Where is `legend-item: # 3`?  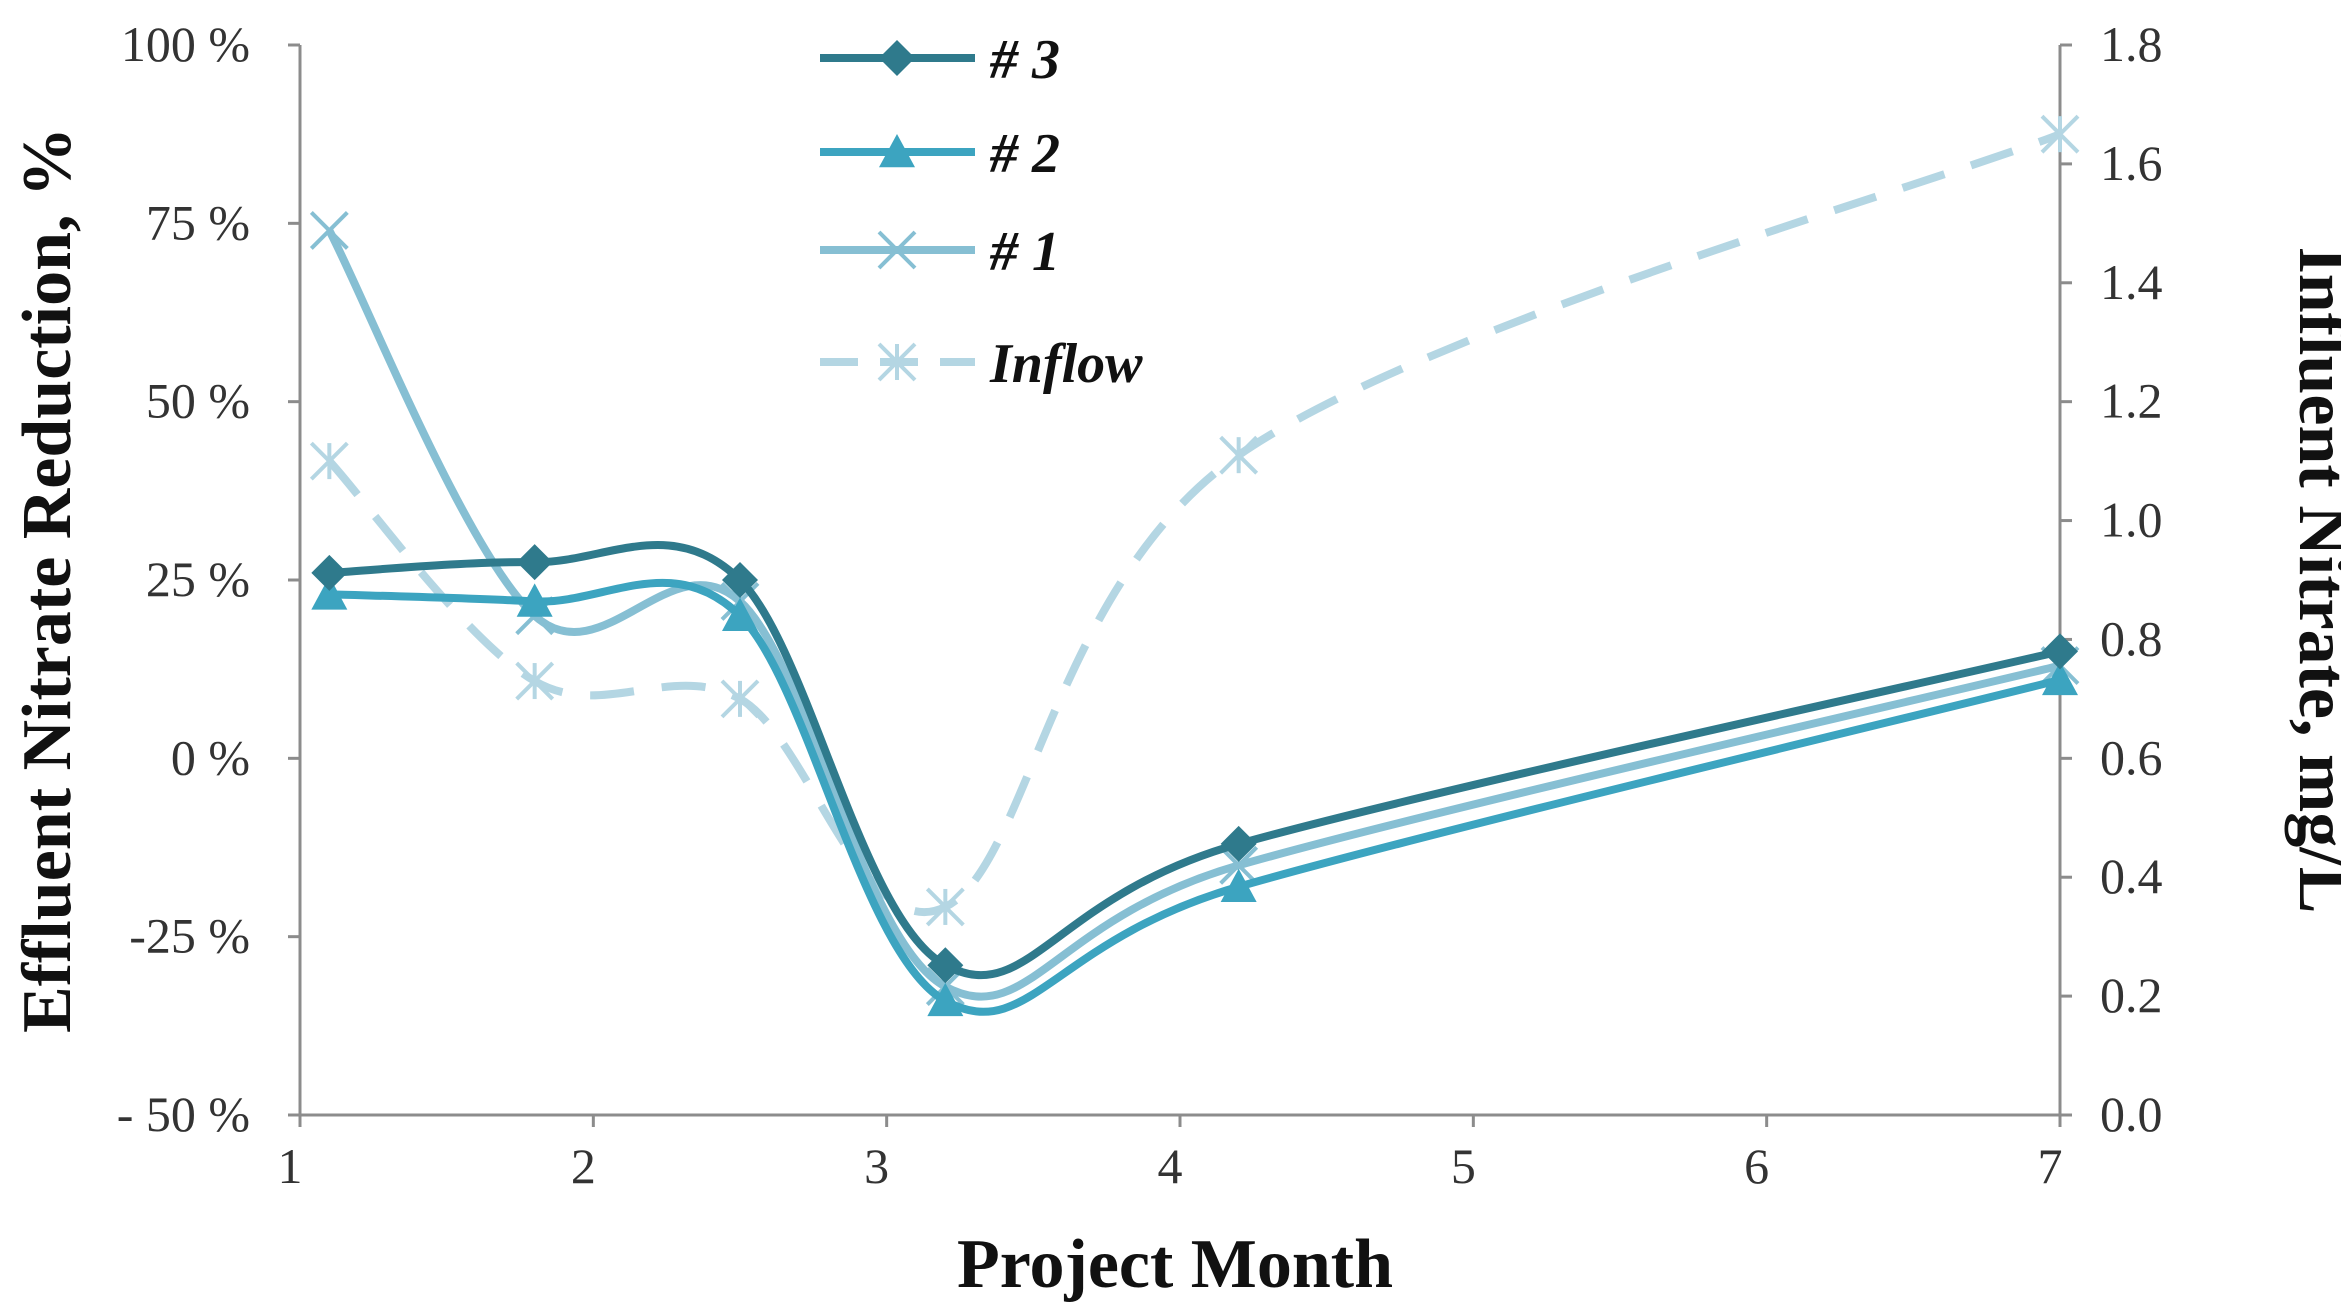
legend-item: # 3 is located at coordinates (940, 60).